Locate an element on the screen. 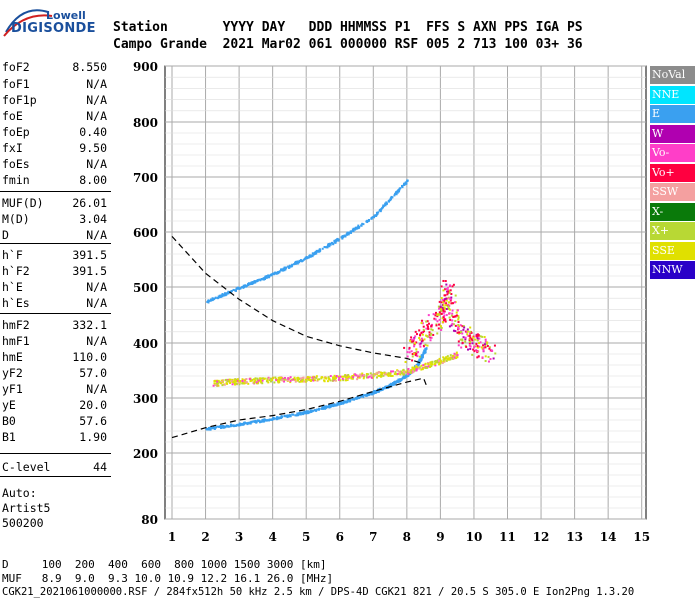  legend-item: Vo- is located at coordinates (672, 153).